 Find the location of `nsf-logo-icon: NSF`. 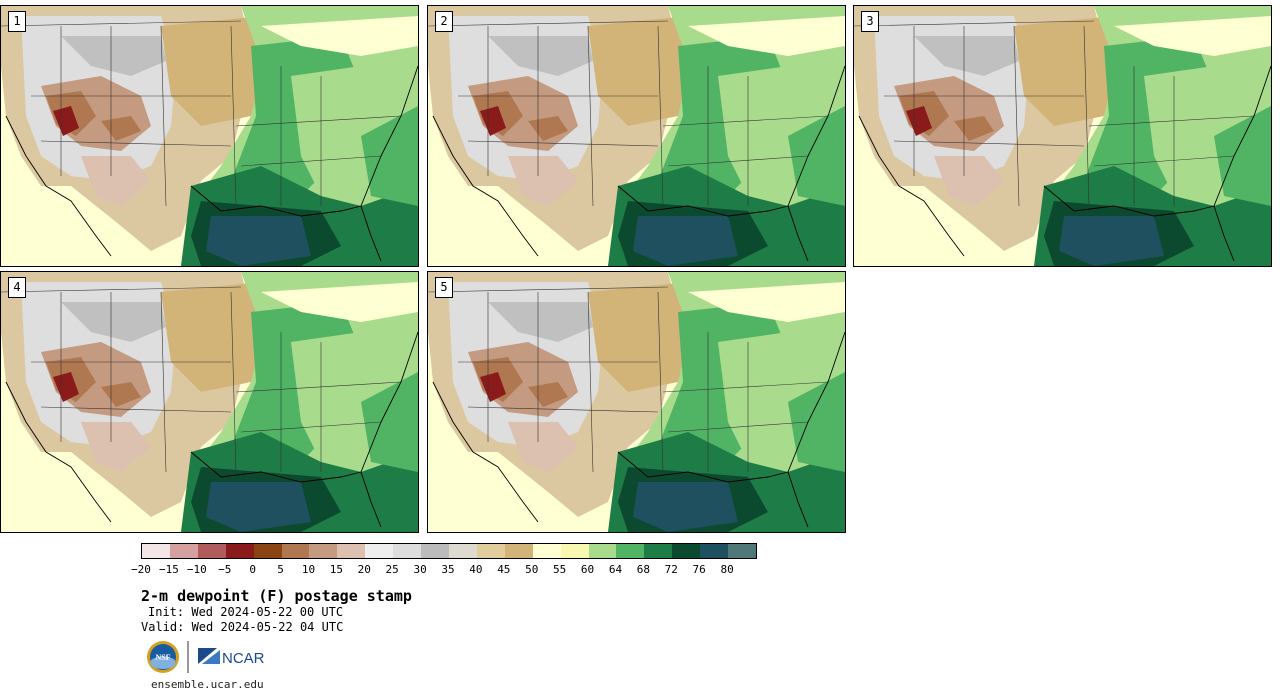

nsf-logo-icon: NSF is located at coordinates (163, 657).